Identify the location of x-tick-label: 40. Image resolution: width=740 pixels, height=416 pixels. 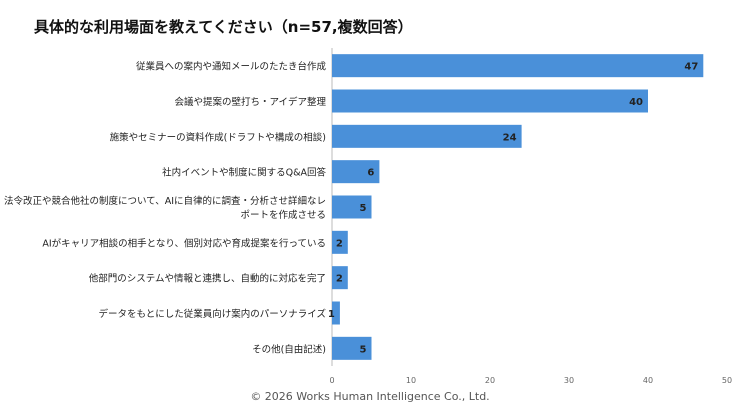
(648, 380).